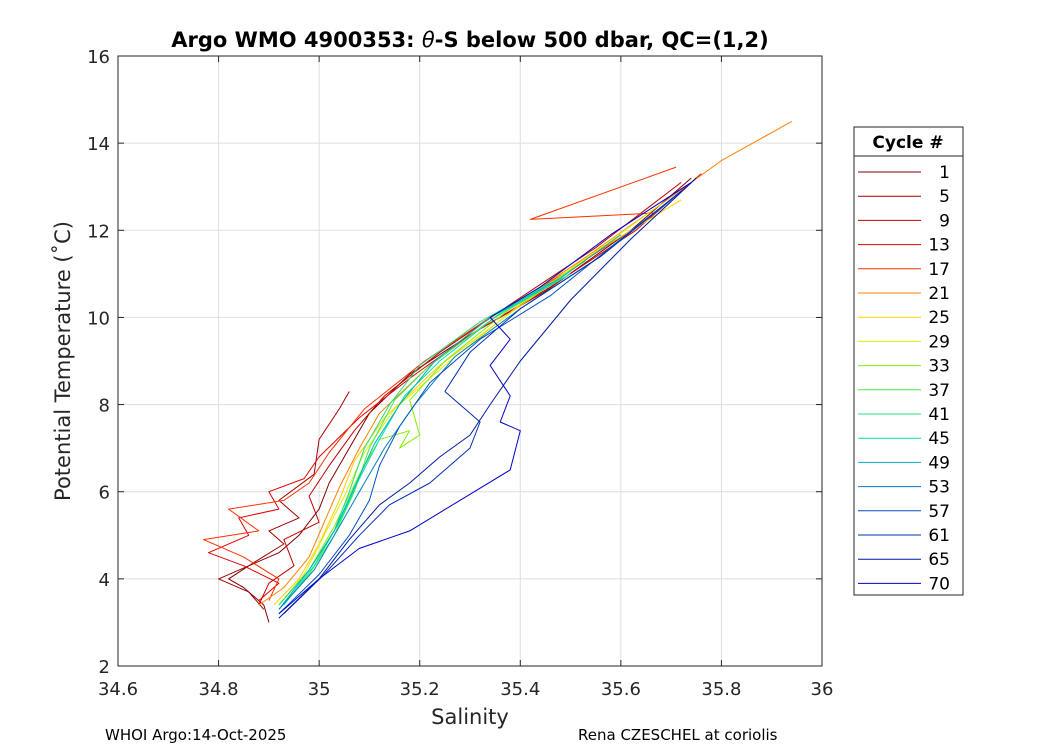  What do you see at coordinates (602, 40) in the screenshot?
I see `chart-title-suffix: -S below 500 dbar, QC=(1,2)` at bounding box center [602, 40].